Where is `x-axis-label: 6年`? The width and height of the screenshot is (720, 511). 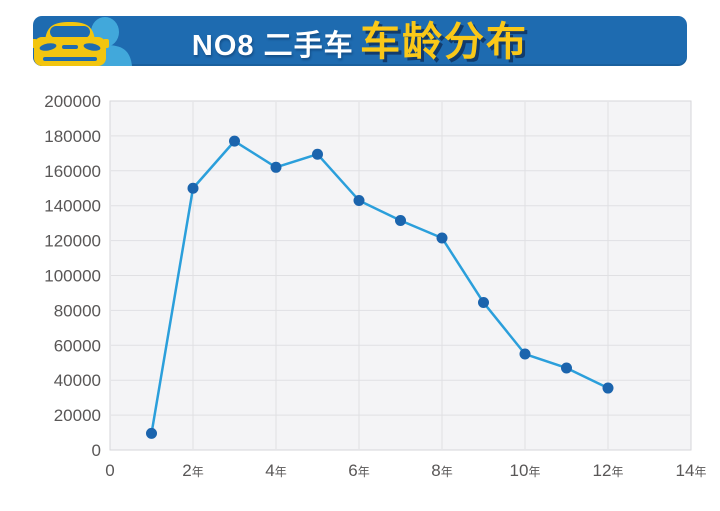 x-axis-label: 6年 is located at coordinates (358, 470).